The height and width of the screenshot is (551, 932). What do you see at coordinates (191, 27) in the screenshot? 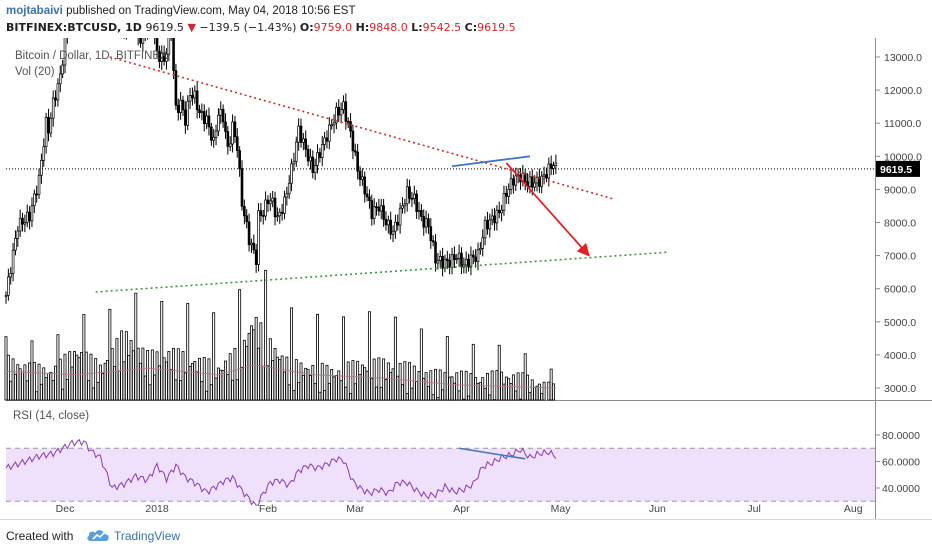
I see `triangle-down-icon: ▼` at bounding box center [191, 27].